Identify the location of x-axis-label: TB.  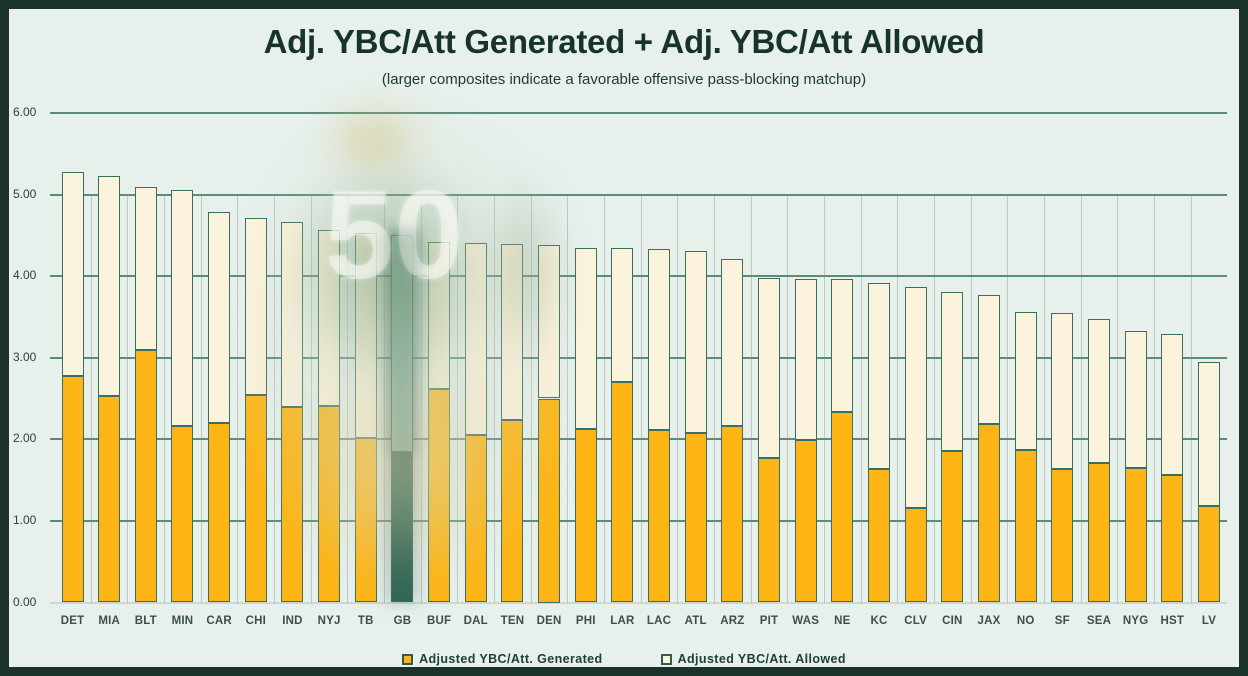
(365, 620).